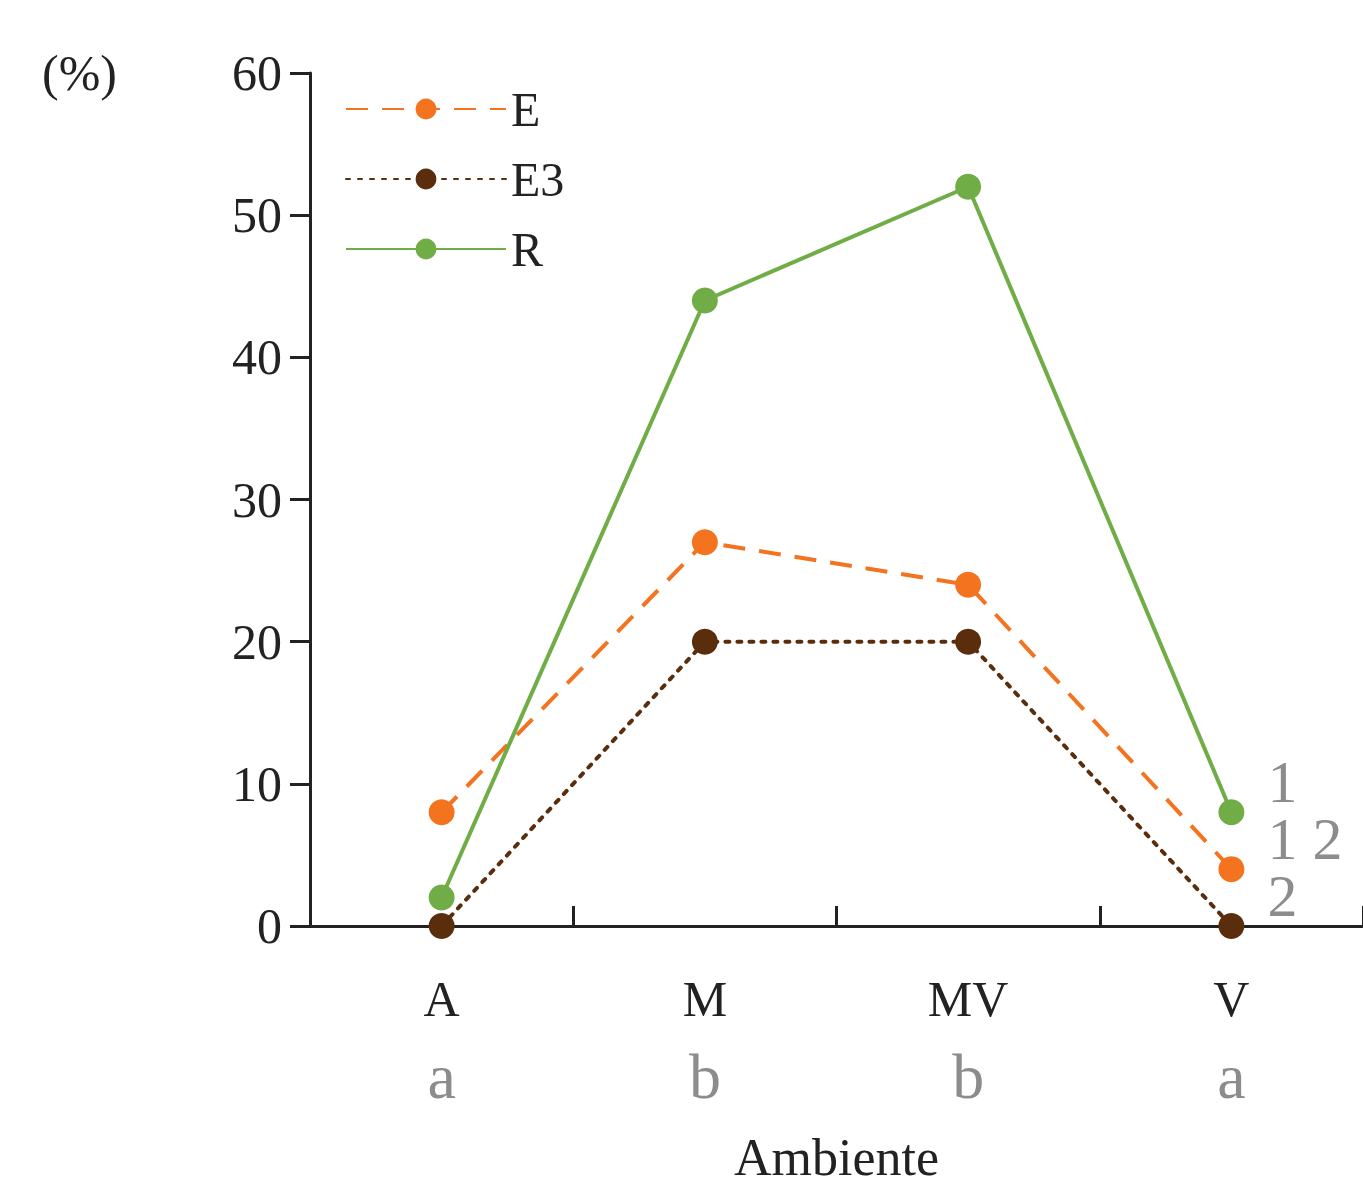  What do you see at coordinates (257, 357) in the screenshot?
I see `y-tick-label: 40` at bounding box center [257, 357].